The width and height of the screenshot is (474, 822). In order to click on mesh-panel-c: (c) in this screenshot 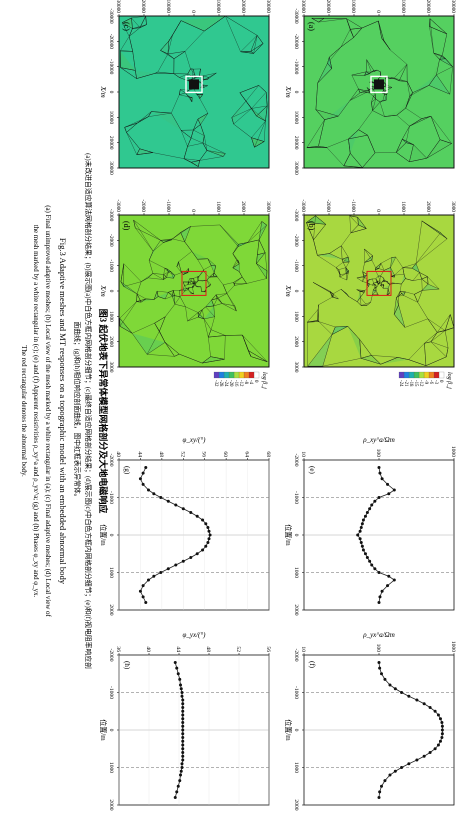, I will do `click(194, 92)`.